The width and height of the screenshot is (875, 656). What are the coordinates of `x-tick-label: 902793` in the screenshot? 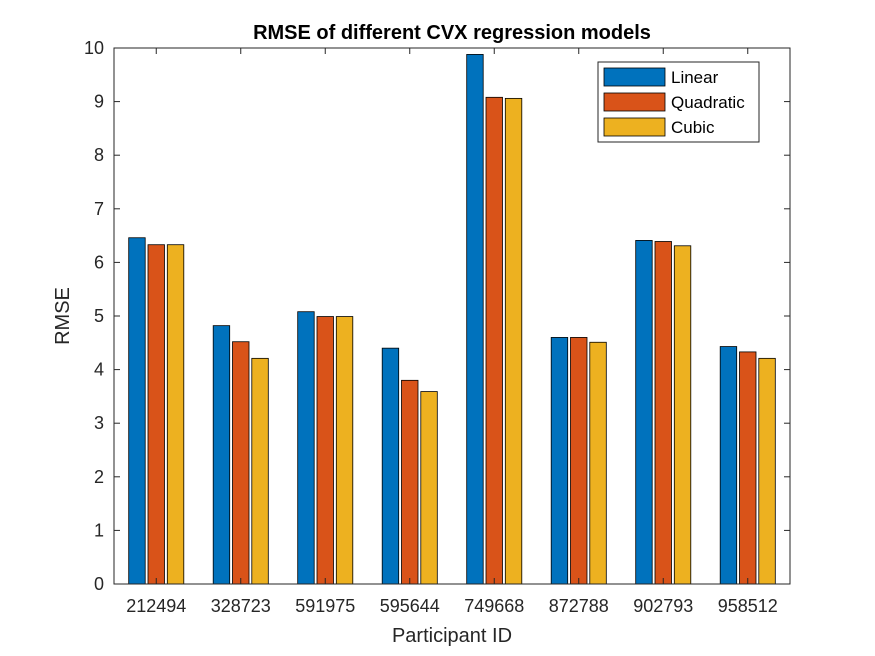 It's located at (663, 606).